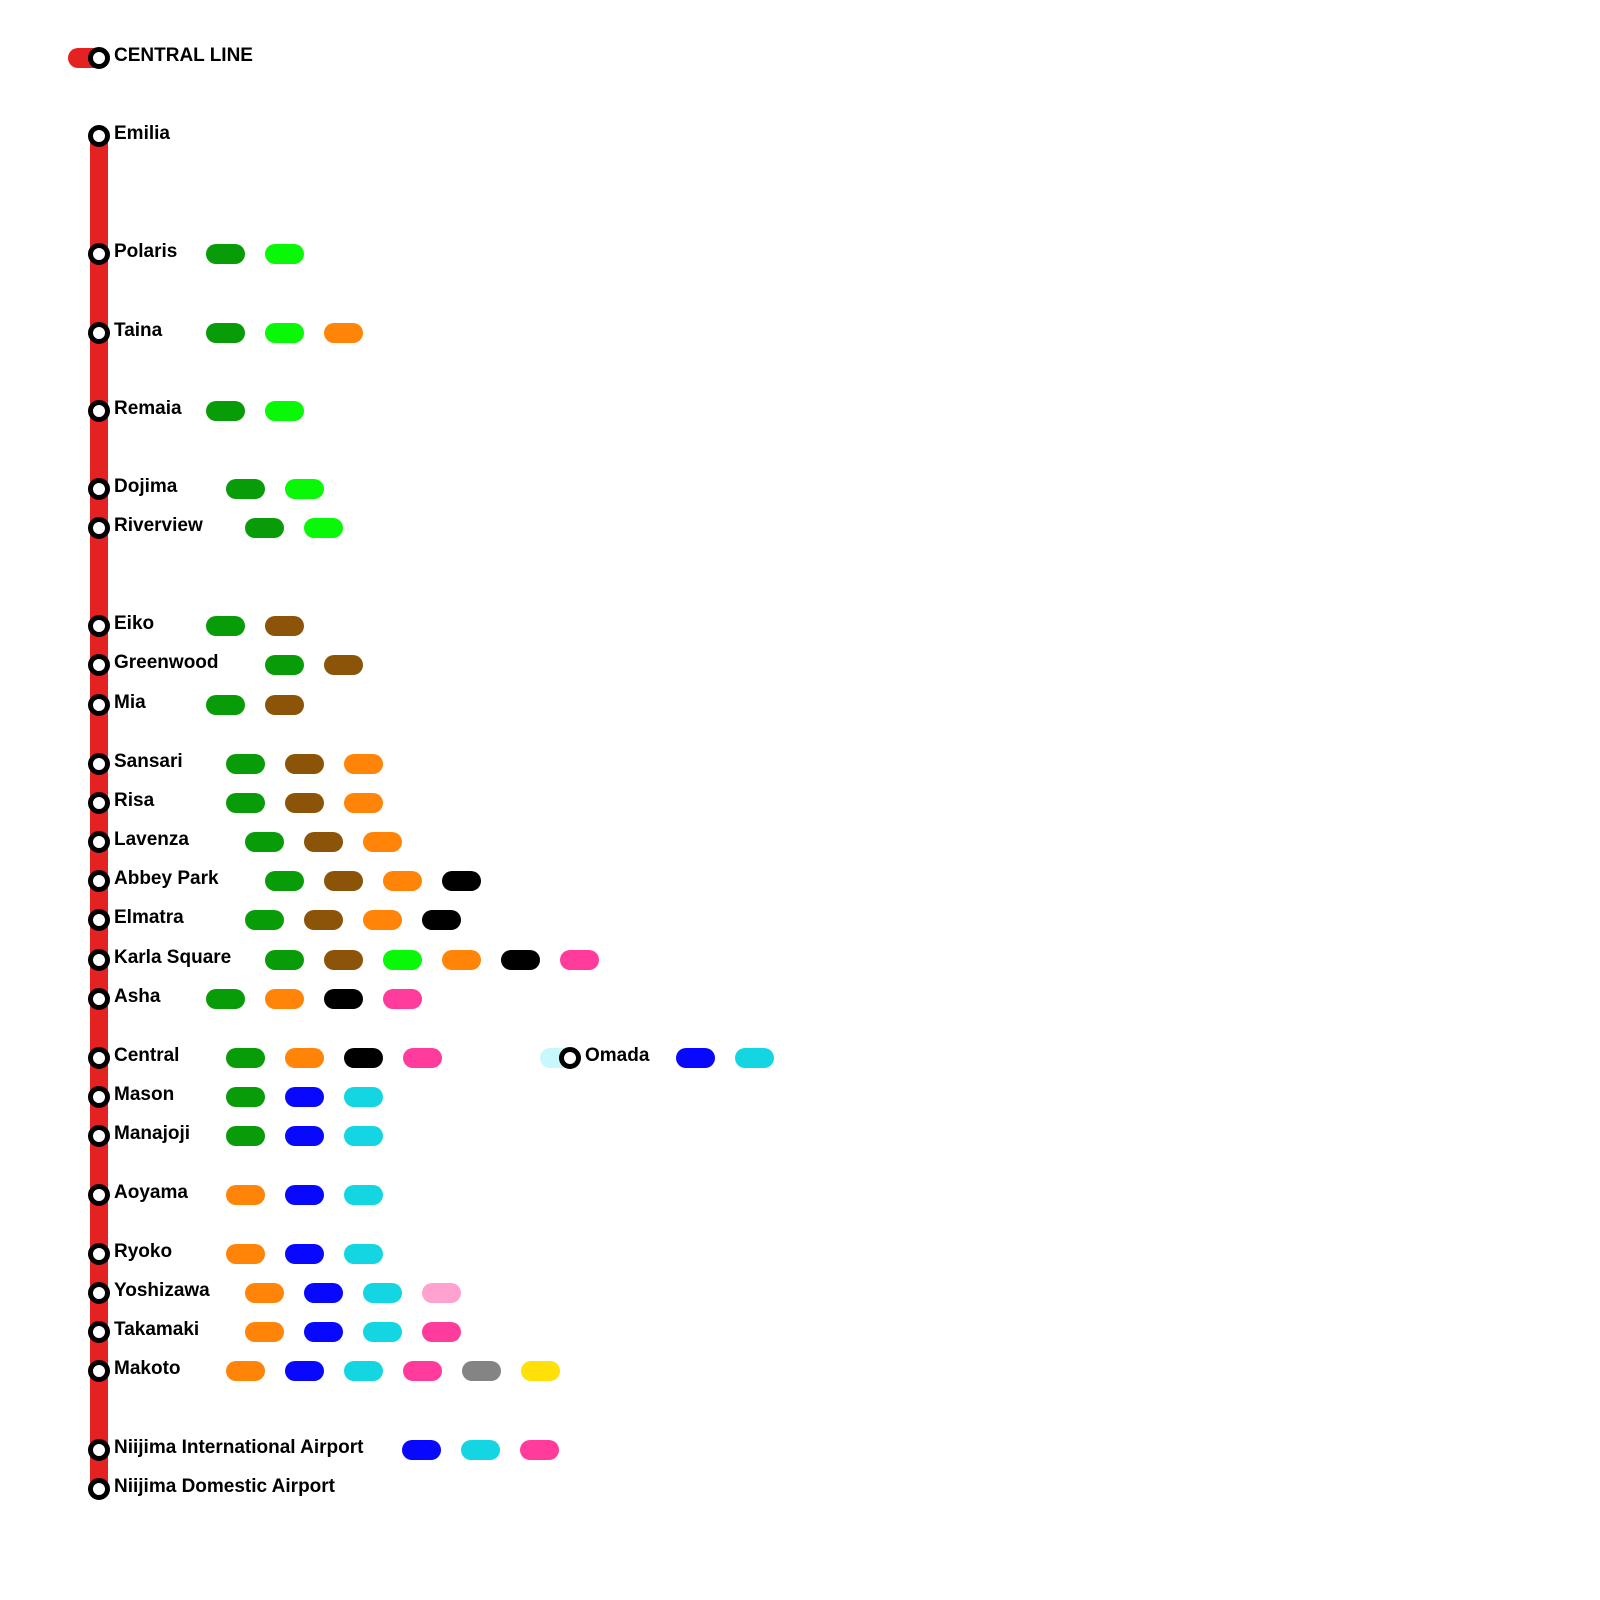  What do you see at coordinates (225, 1486) in the screenshot?
I see `station-name: Niijima Domestic Airport` at bounding box center [225, 1486].